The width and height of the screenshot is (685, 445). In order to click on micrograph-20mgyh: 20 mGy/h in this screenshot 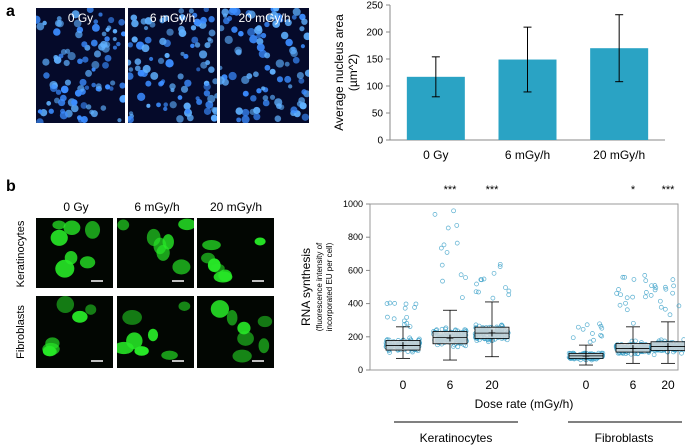, I will do `click(264, 65)`.